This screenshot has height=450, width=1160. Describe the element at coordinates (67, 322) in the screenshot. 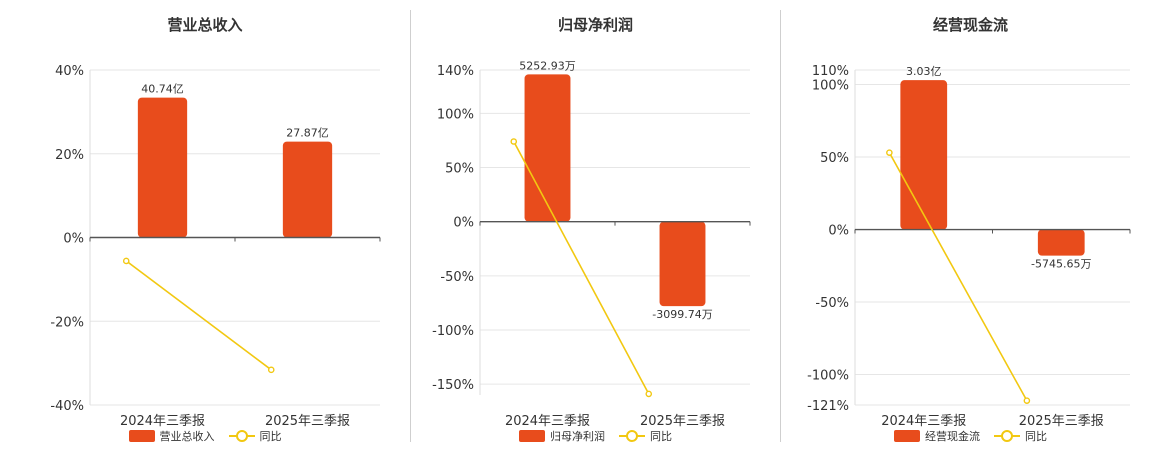

I see `y-tick-label: -20%` at that location.